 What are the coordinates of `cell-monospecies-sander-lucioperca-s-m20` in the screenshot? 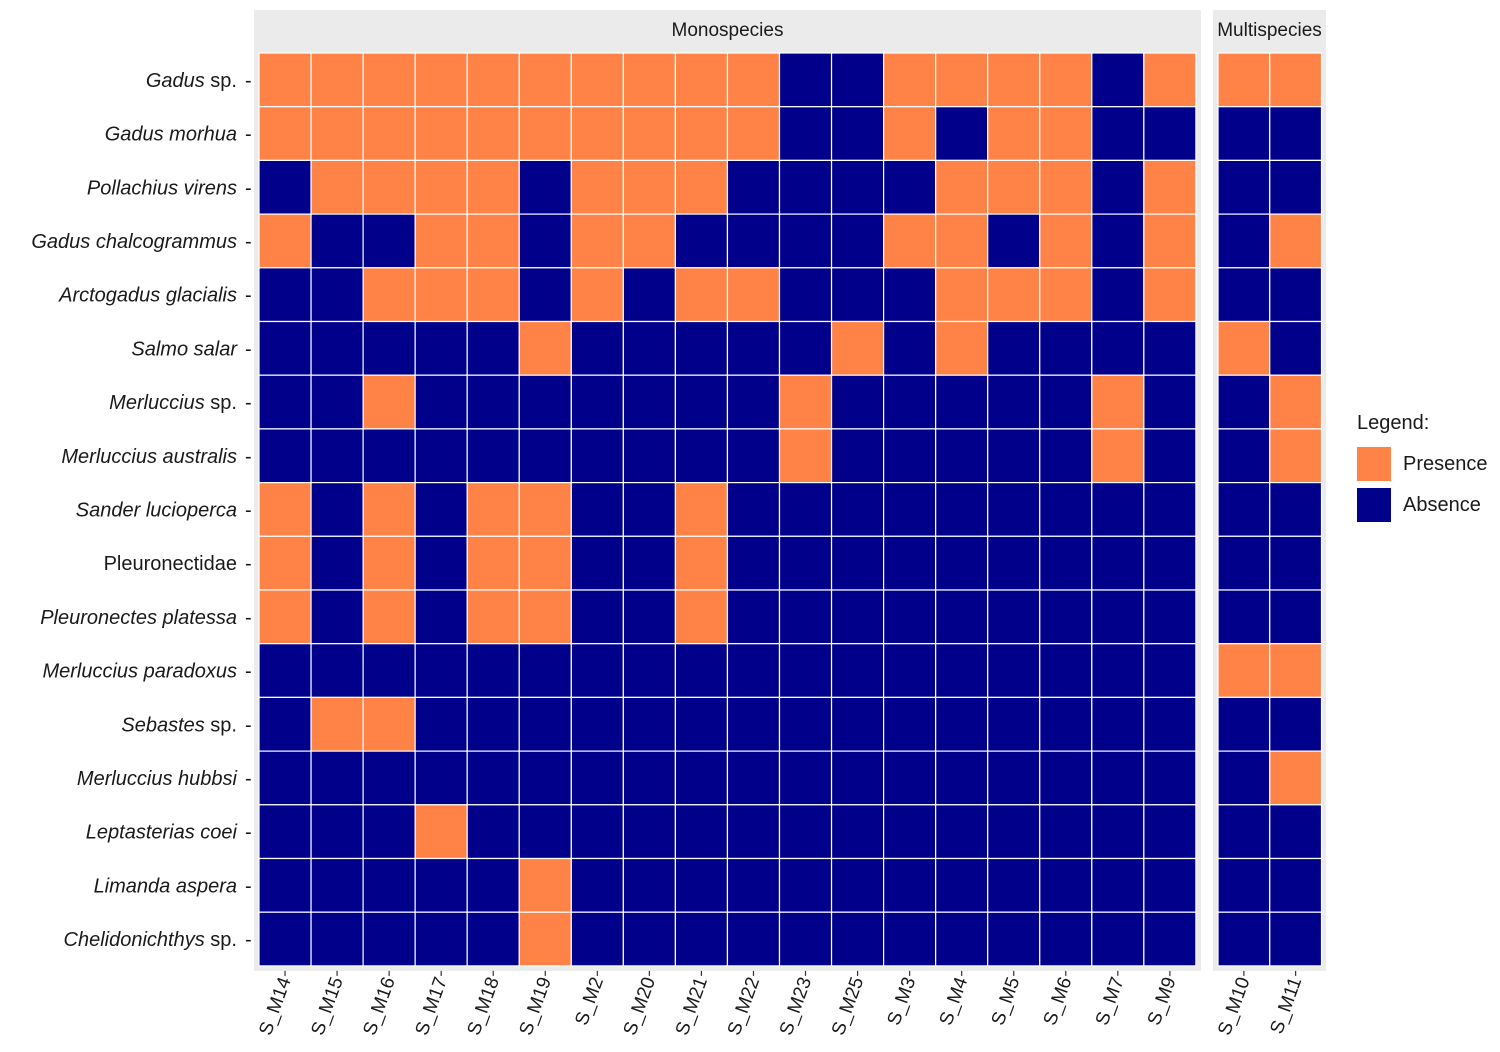 It's located at (649, 509).